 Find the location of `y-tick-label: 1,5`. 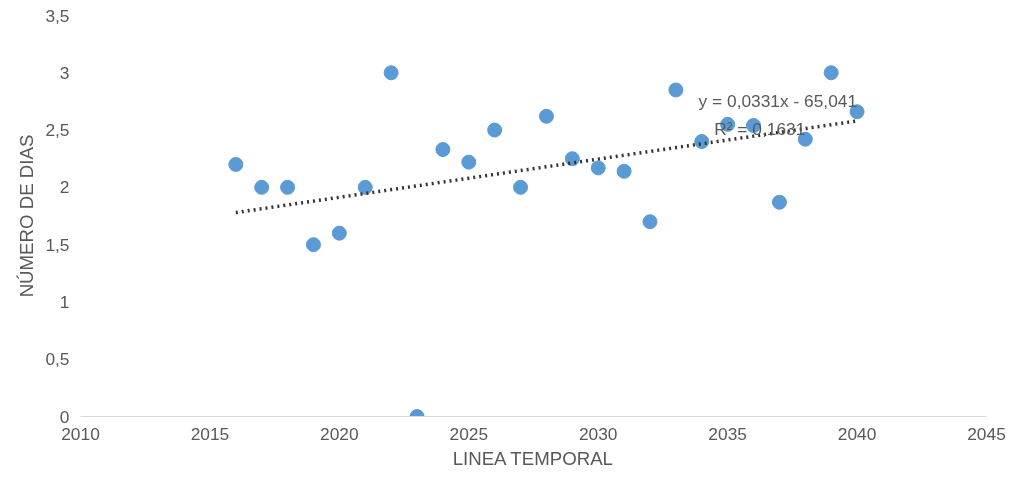

y-tick-label: 1,5 is located at coordinates (57, 244).